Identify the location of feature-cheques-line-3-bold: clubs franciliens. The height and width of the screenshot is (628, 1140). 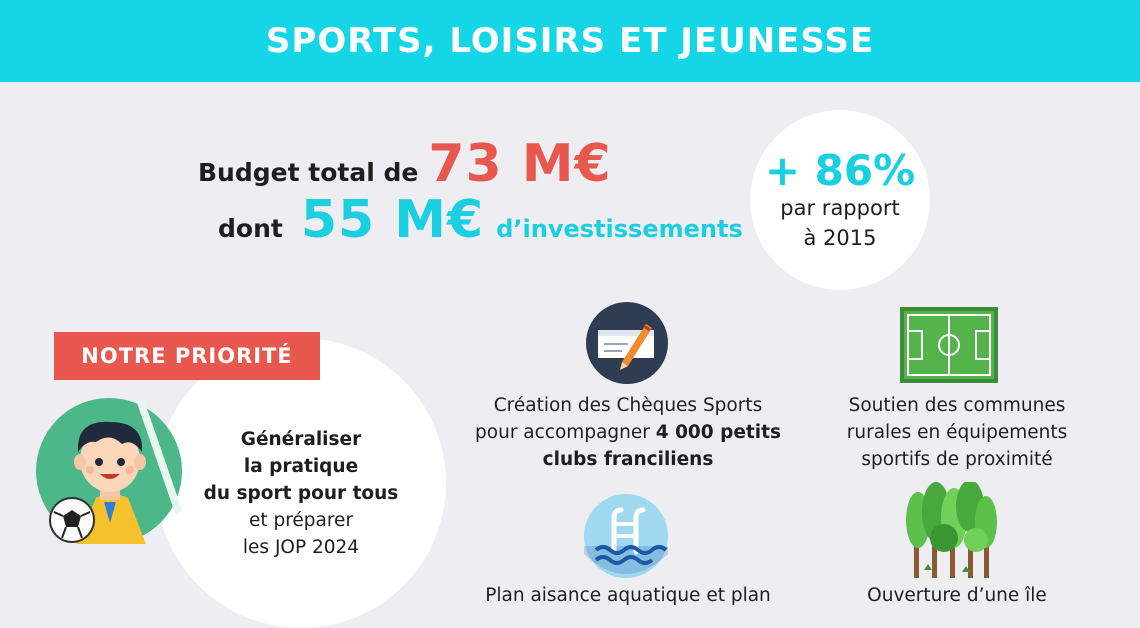
(628, 459).